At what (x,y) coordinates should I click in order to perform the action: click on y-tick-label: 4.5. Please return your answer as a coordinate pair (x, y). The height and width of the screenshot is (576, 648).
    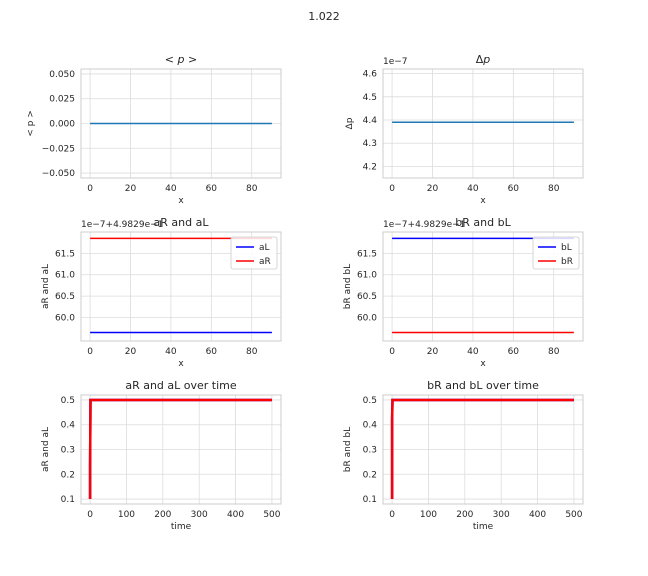
    Looking at the image, I should click on (370, 98).